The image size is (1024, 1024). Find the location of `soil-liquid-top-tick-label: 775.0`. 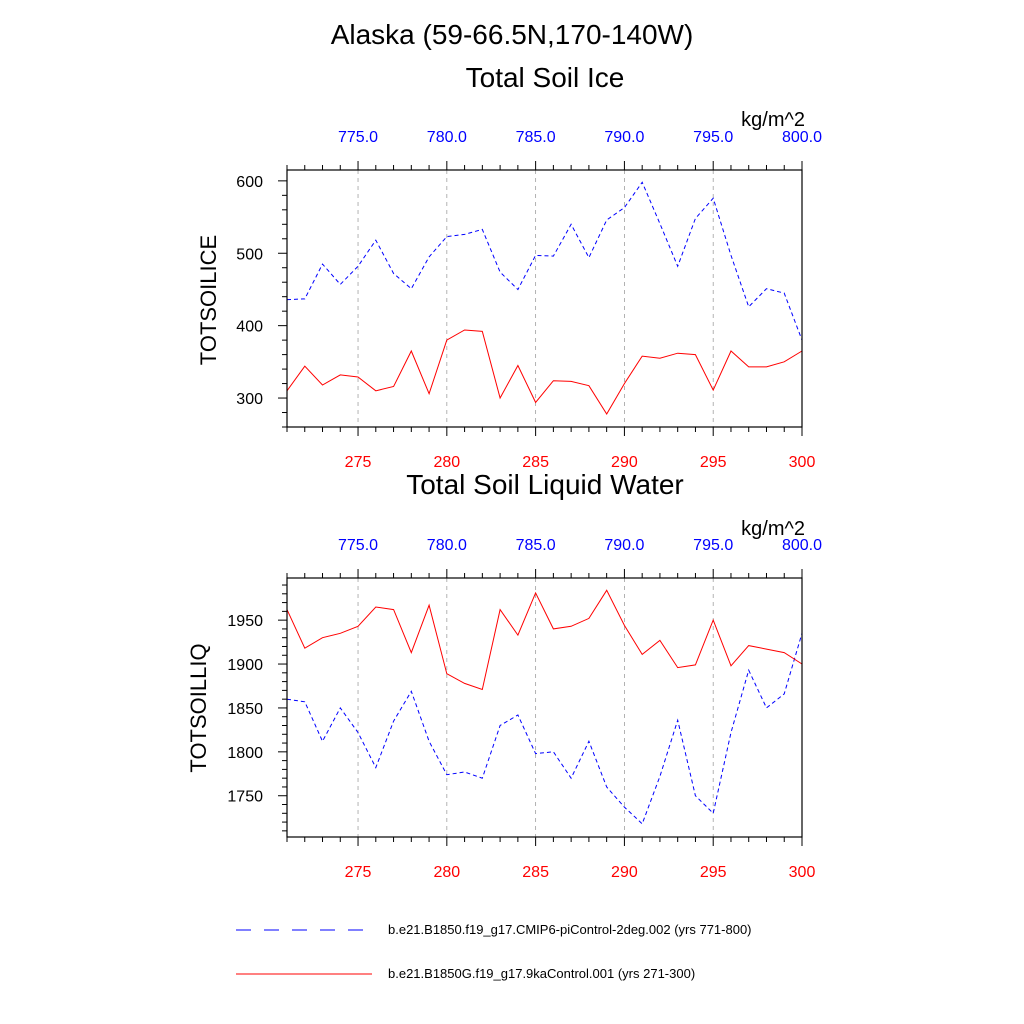

soil-liquid-top-tick-label: 775.0 is located at coordinates (358, 545).